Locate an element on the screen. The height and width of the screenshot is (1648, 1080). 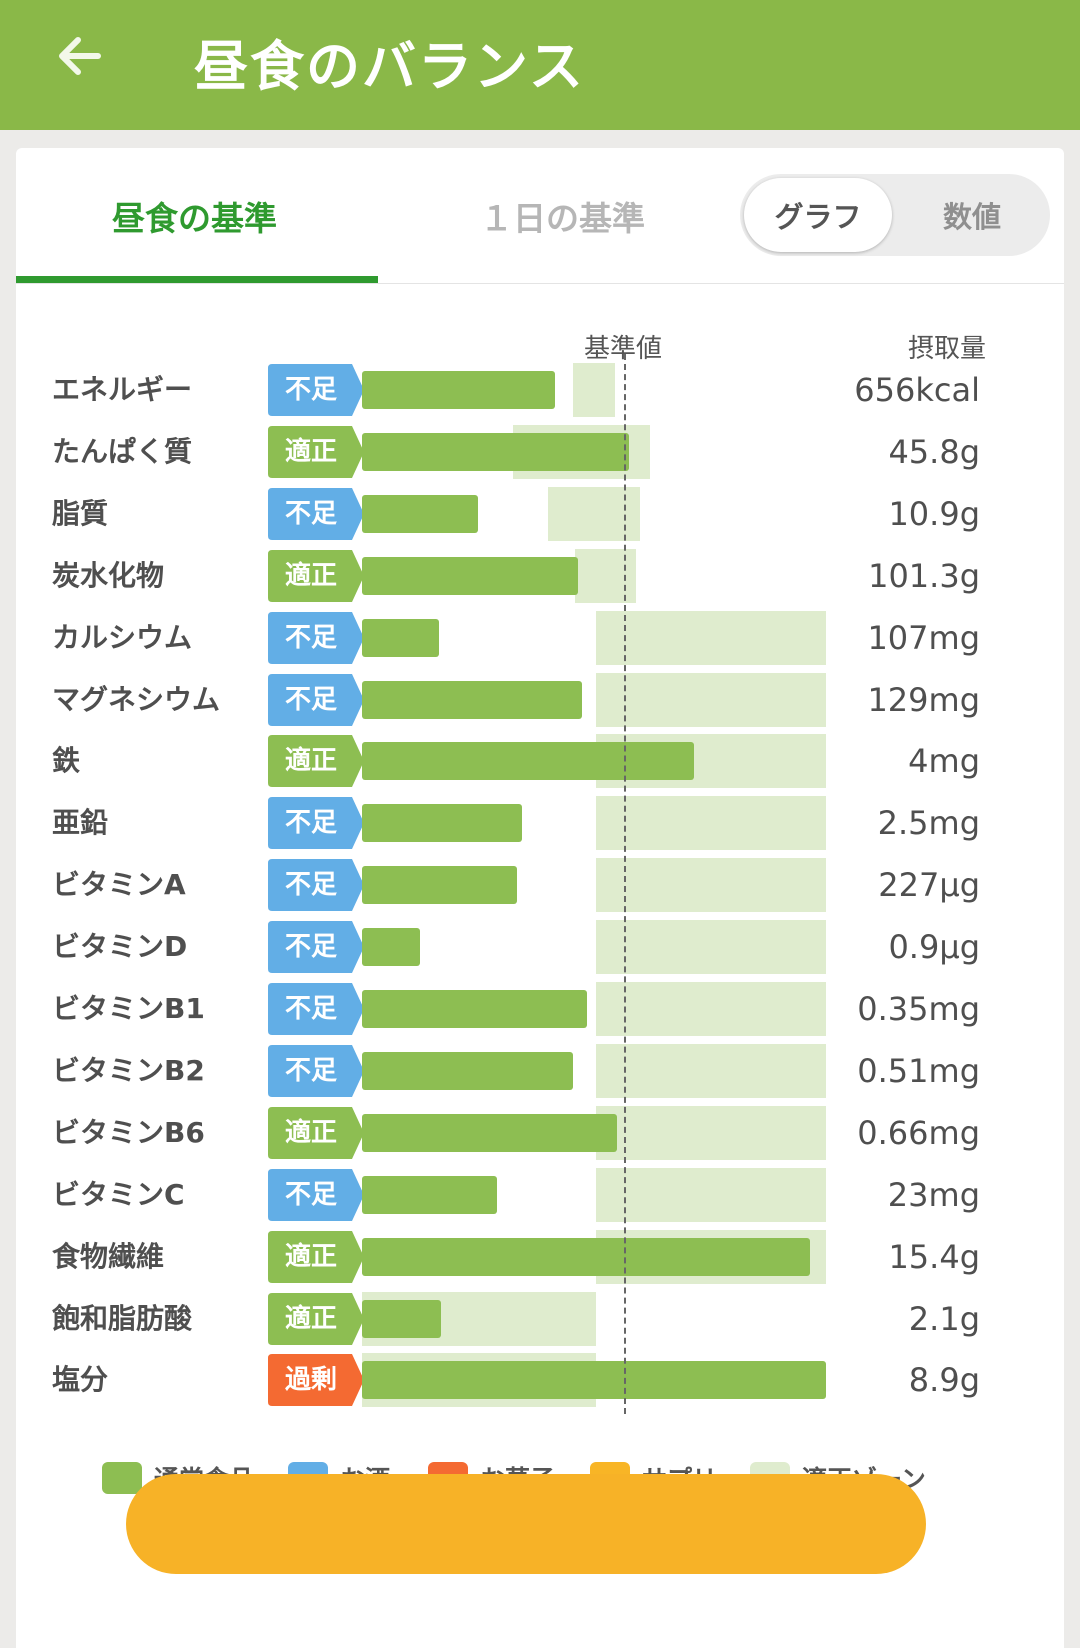
toggle-numeric-option: 数値 is located at coordinates (971, 217).